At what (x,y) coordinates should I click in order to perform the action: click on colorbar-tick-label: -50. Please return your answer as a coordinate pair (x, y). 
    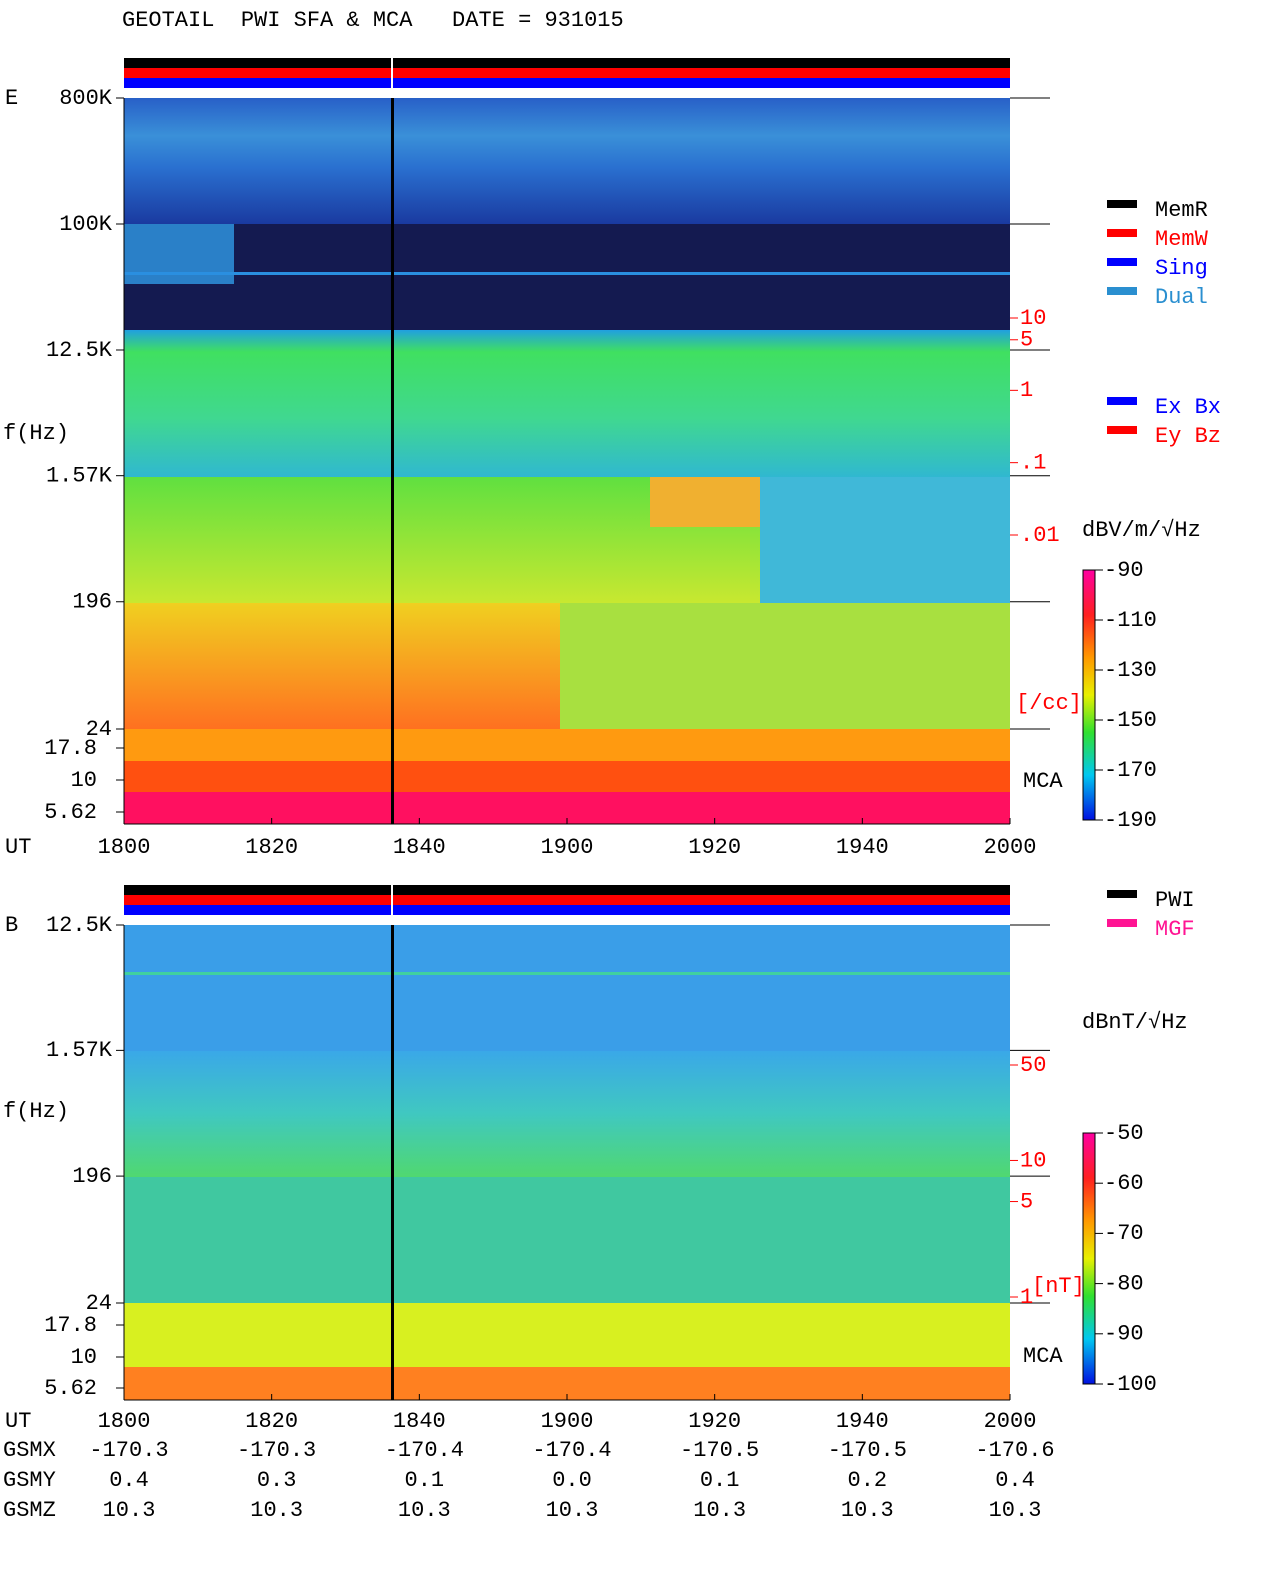
    Looking at the image, I should click on (1124, 1133).